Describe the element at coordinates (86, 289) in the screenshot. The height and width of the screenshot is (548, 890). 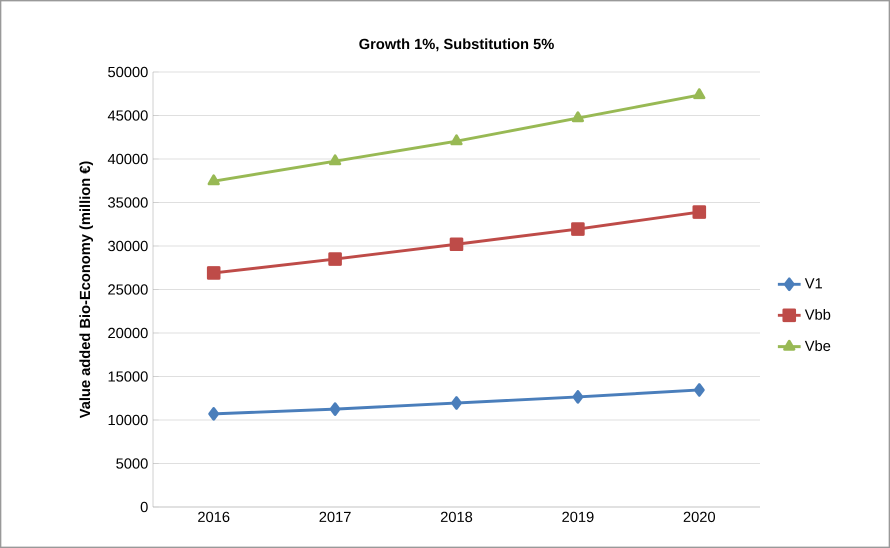
I see `y-axis-title: Value added Bio-Economy (million €)` at that location.